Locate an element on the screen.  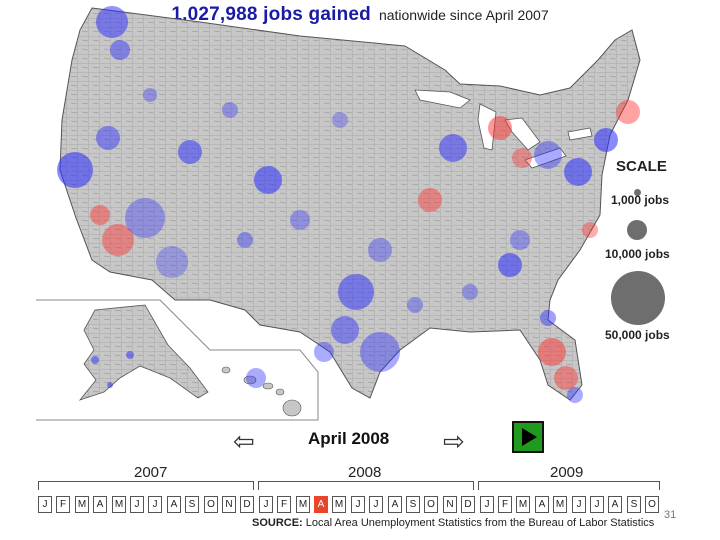
month-27: A is located at coordinates (542, 504).